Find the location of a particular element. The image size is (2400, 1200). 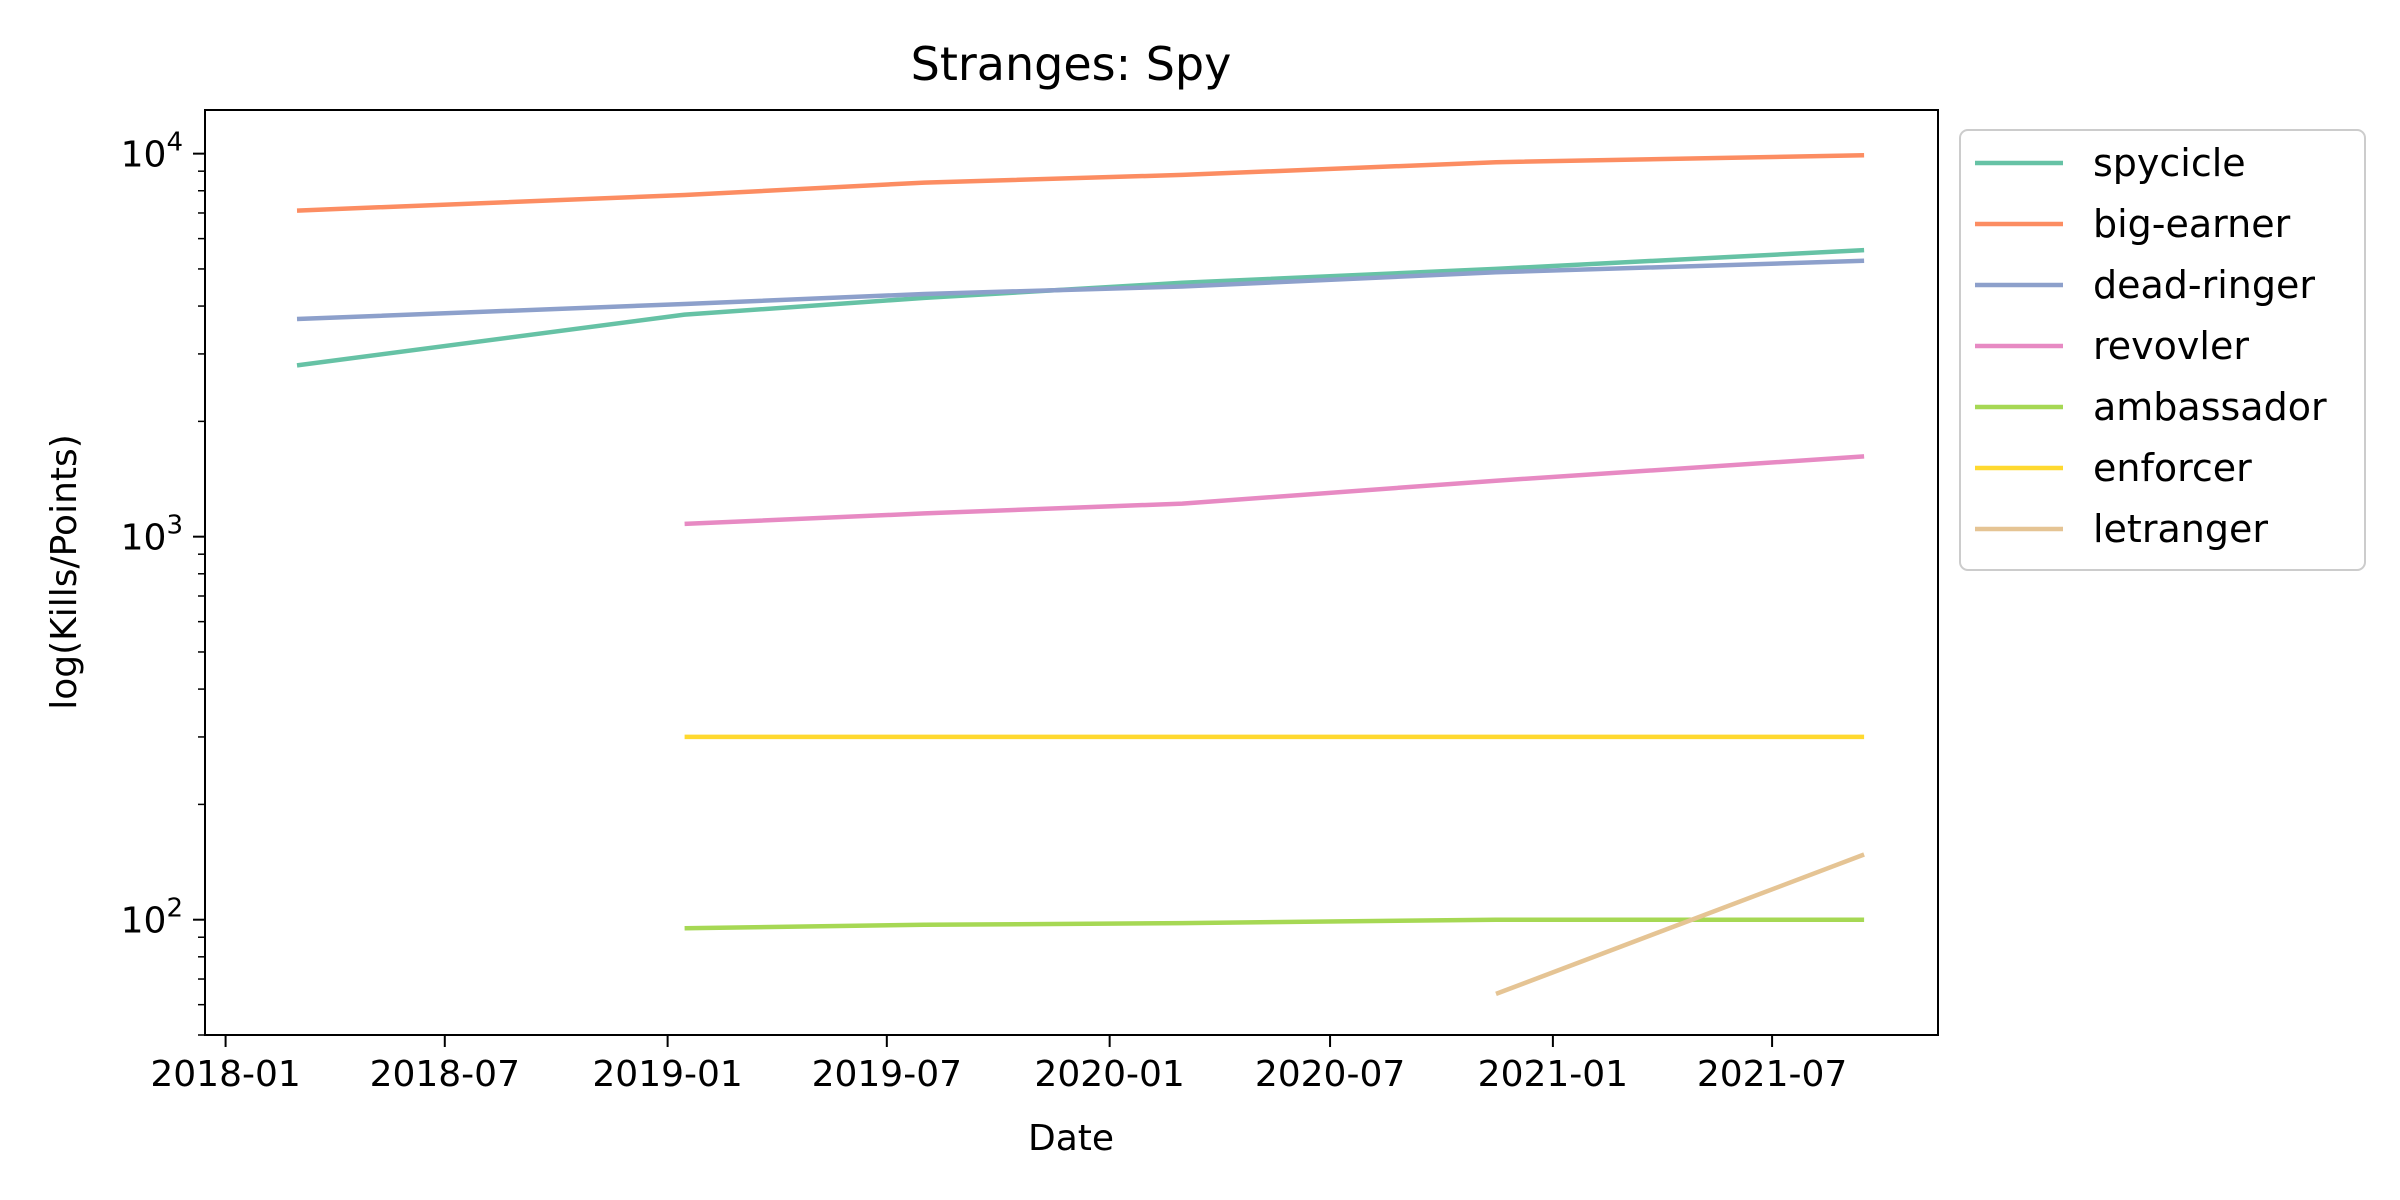

x-tick-label: 2020-01 is located at coordinates (1109, 1074).